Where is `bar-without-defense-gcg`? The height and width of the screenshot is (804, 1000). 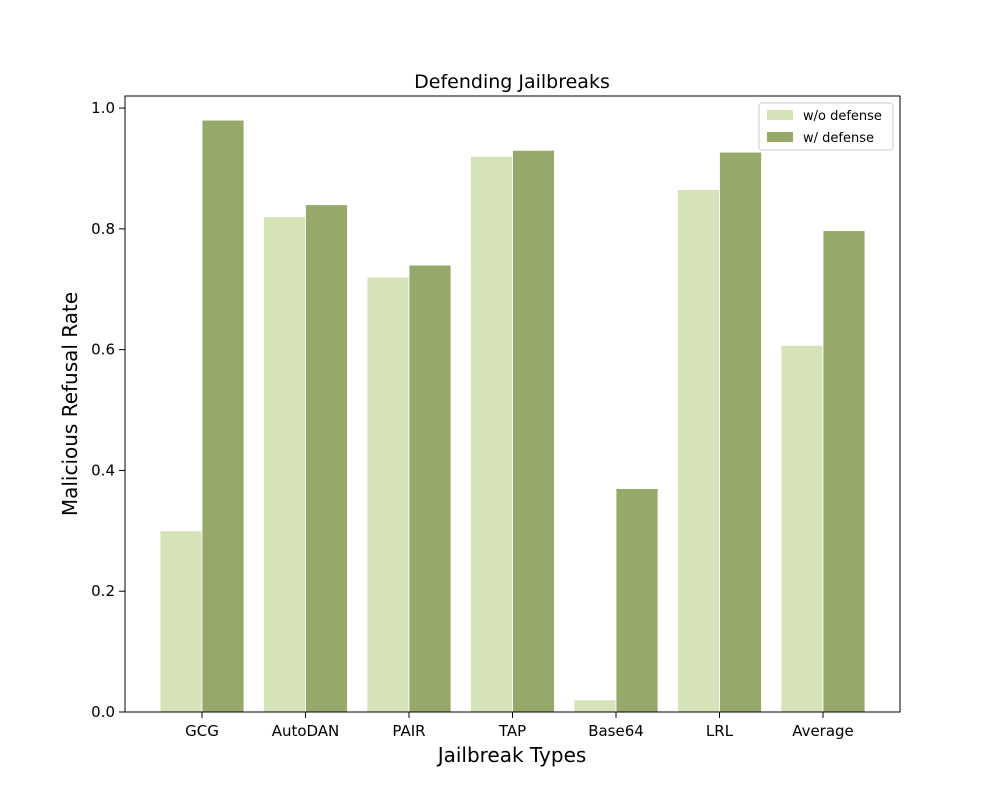 bar-without-defense-gcg is located at coordinates (181, 621).